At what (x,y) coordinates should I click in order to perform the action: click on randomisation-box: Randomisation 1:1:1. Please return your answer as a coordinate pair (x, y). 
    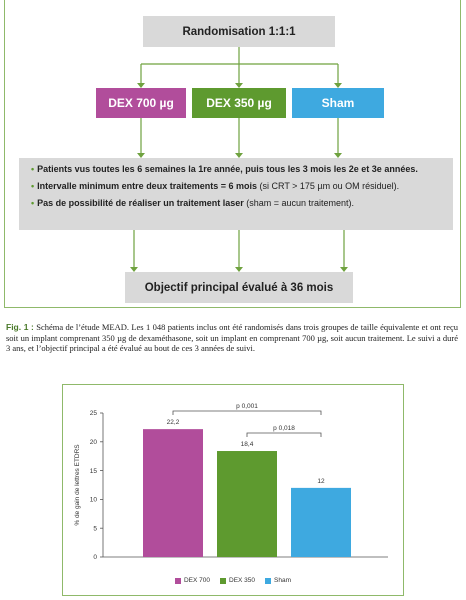
    Looking at the image, I should click on (239, 31).